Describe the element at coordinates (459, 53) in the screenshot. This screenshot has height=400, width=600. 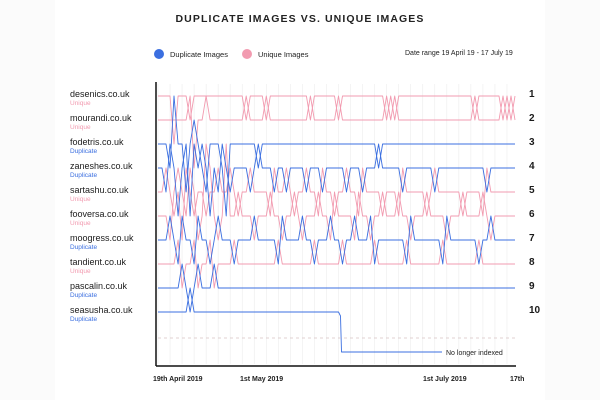
I see `date-range: Date range 19 April 19 - 17 July 19` at that location.